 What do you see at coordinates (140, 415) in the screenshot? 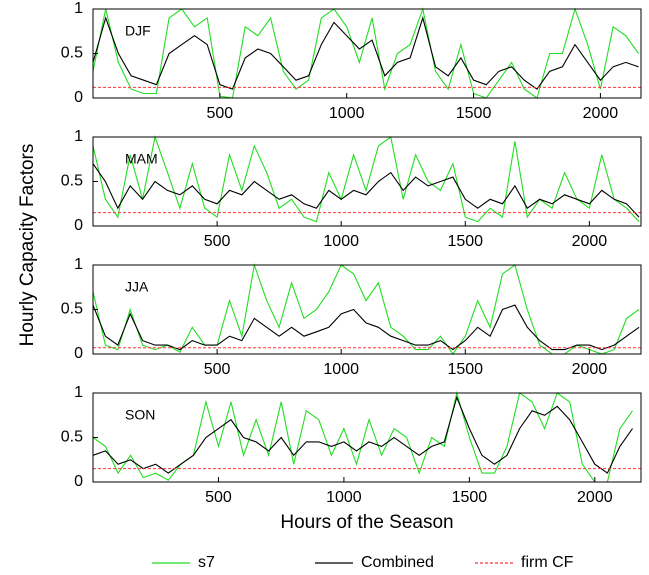
I see `panel-label: SON` at bounding box center [140, 415].